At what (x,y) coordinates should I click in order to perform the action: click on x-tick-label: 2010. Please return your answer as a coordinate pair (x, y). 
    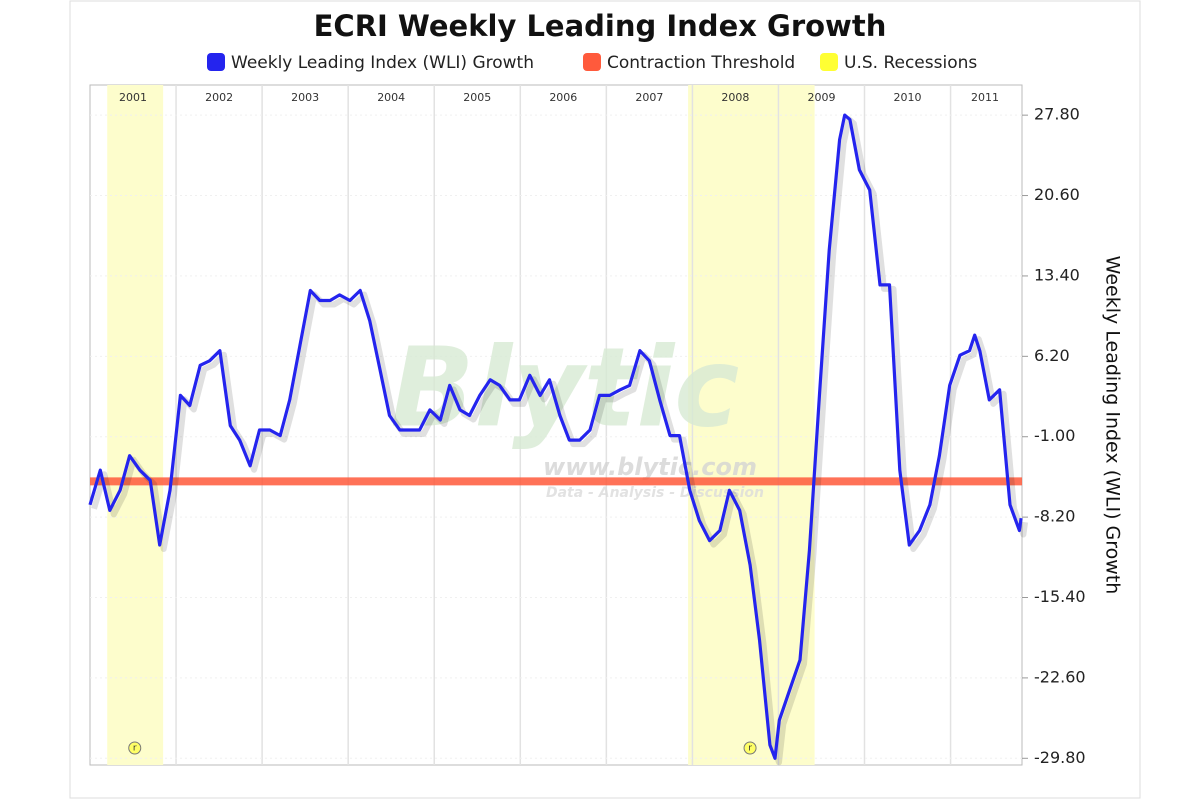
    Looking at the image, I should click on (908, 97).